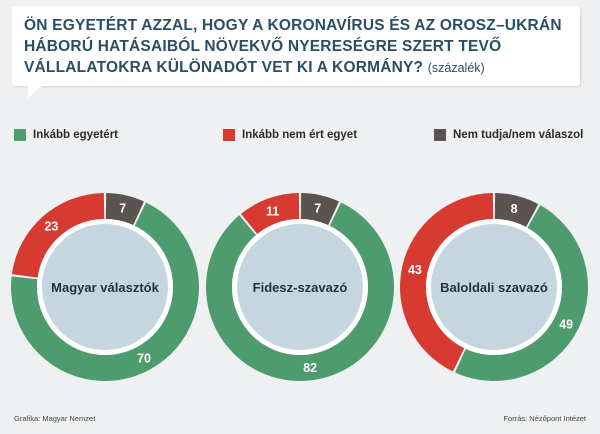  I want to click on legend-label-disagree: Inkább nem ért egyet, so click(300, 135).